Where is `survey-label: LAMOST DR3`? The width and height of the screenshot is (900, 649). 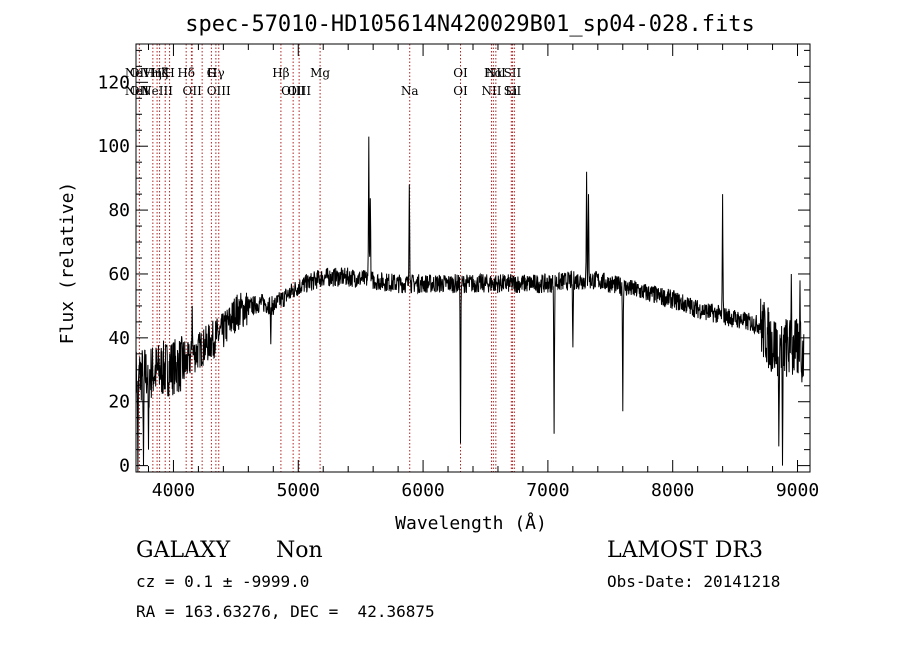
survey-label: LAMOST DR3 is located at coordinates (685, 550).